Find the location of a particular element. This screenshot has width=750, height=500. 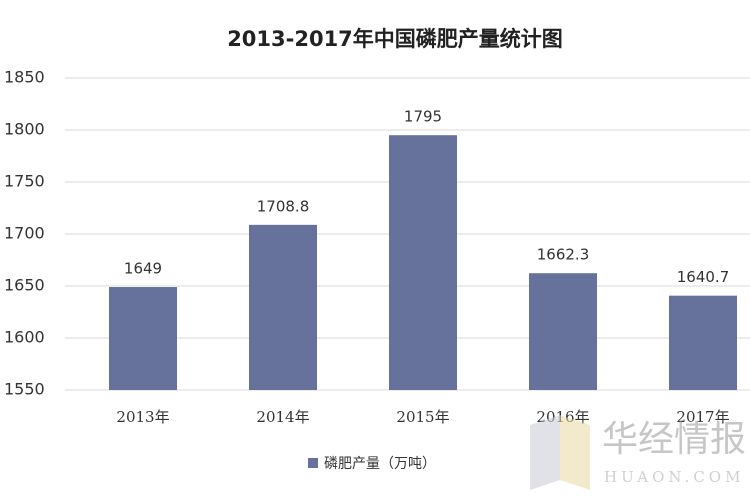

y-tick-label: 1850 is located at coordinates (24, 77).